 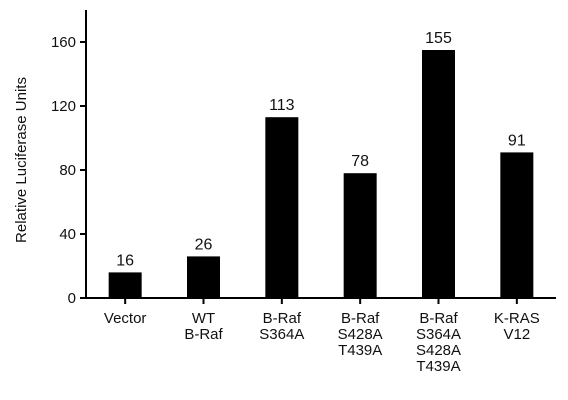 I want to click on data-label: 113, so click(x=282, y=105).